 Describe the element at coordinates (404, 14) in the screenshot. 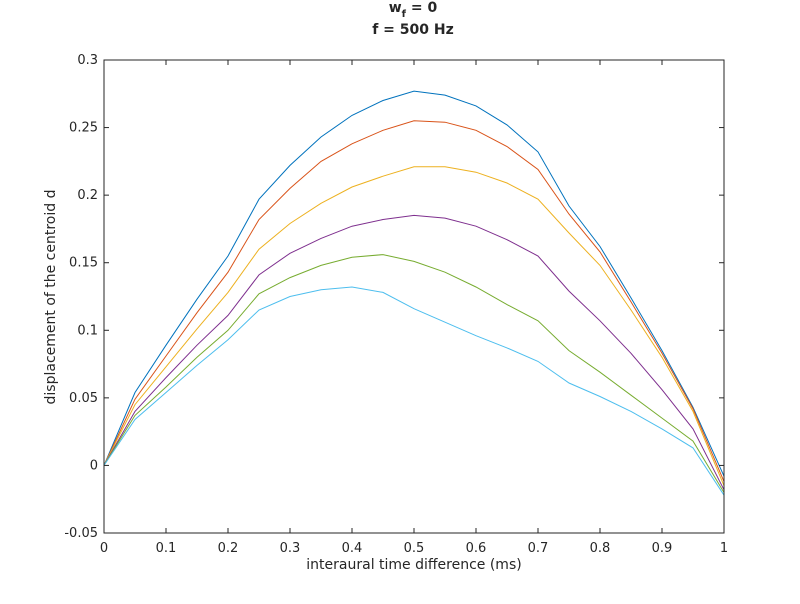

I see `title-subscript: f` at that location.